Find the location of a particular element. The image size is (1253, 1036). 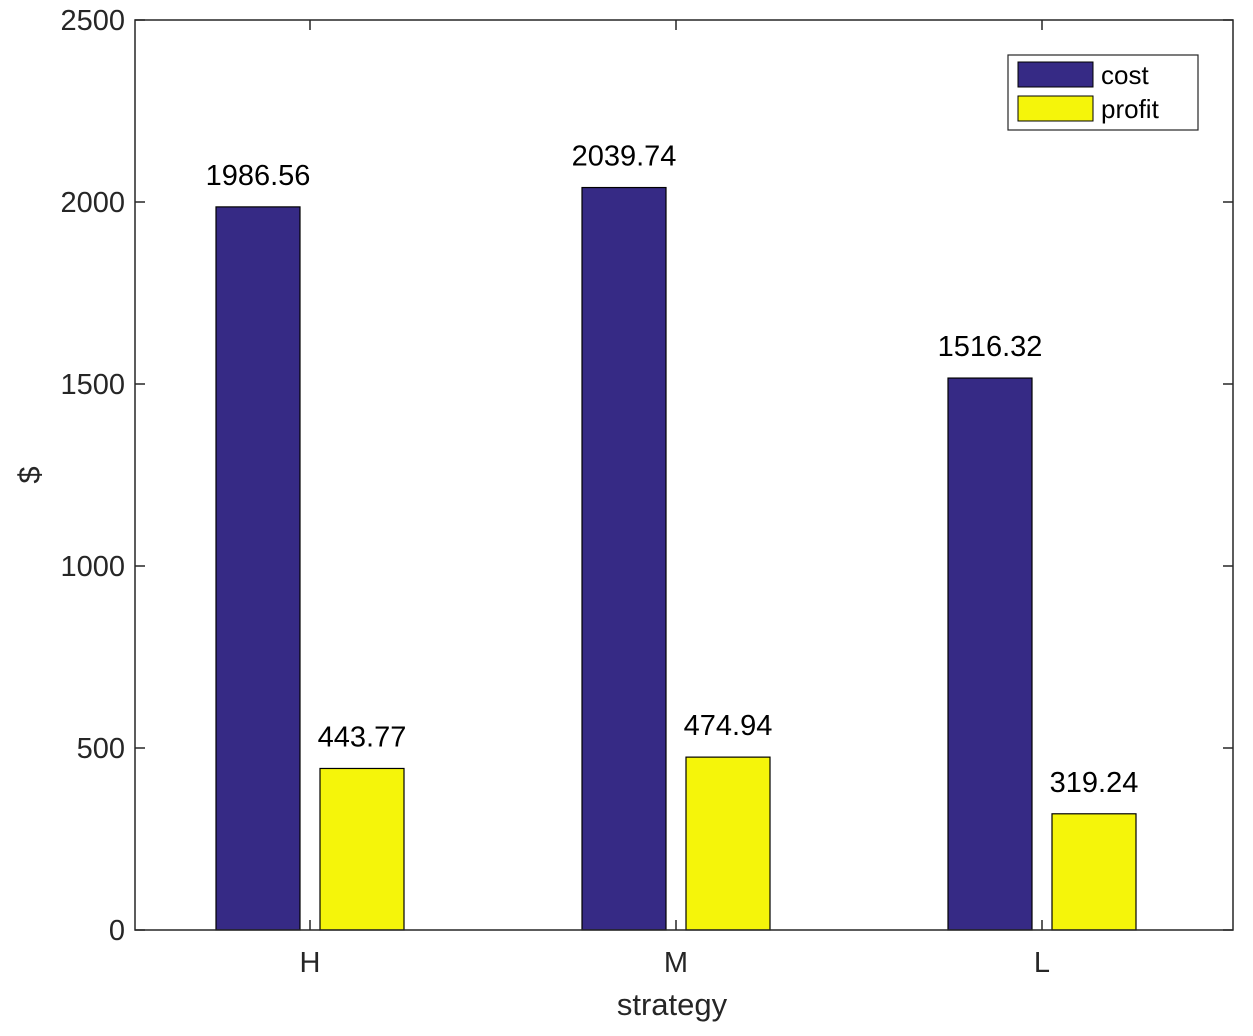

data-label-cost-M: 2039.74 is located at coordinates (624, 157).